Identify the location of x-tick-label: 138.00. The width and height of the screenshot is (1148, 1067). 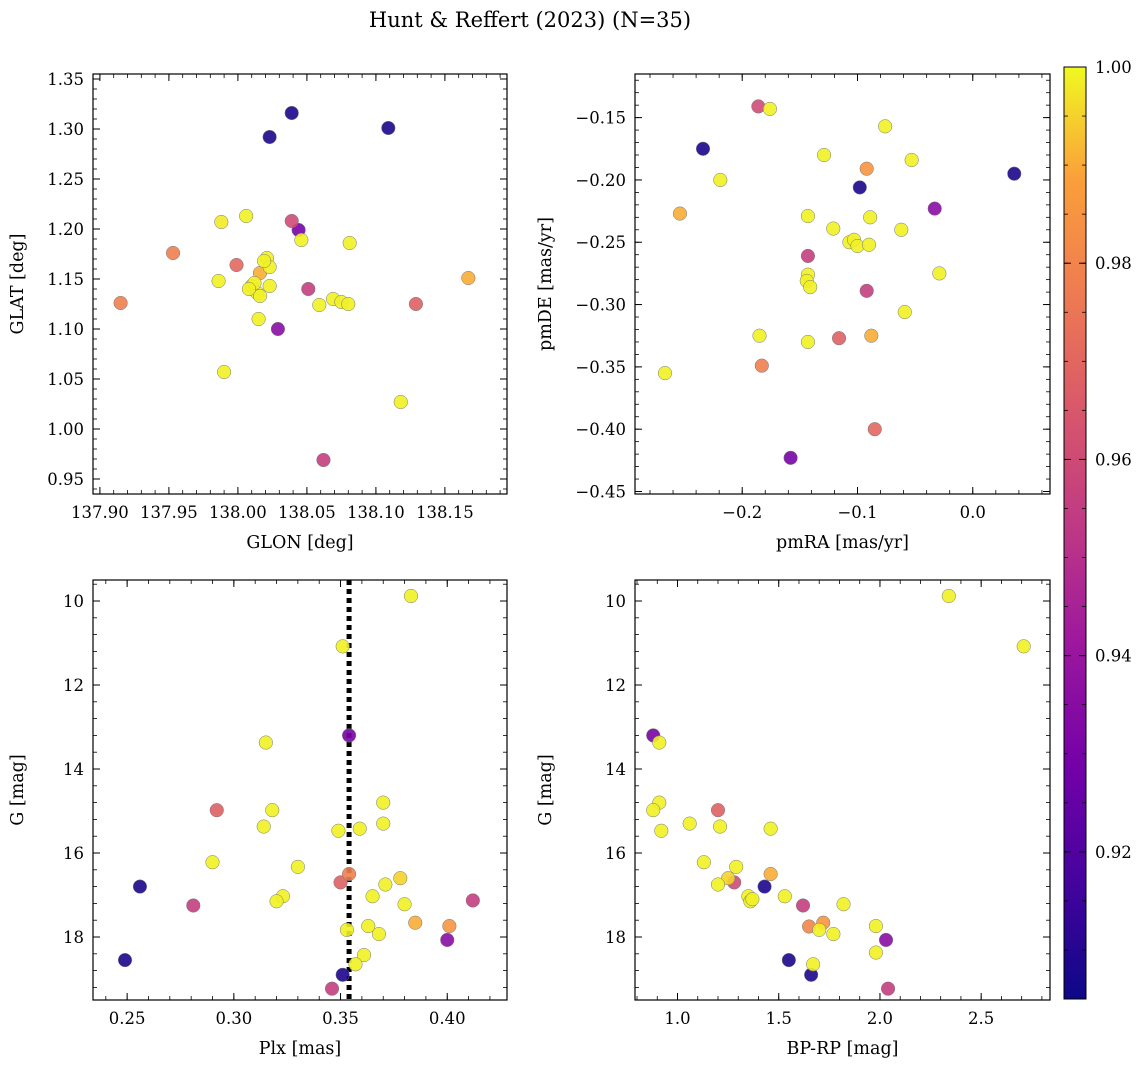
(238, 512).